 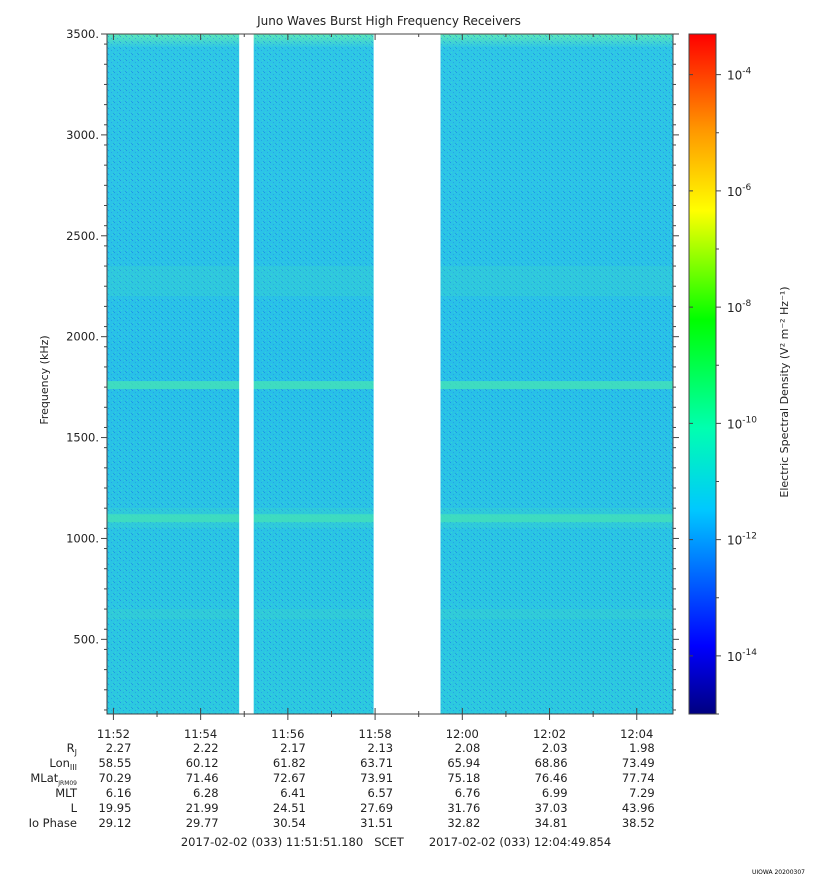 What do you see at coordinates (463, 823) in the screenshot?
I see `ephemeris-value: 32.82` at bounding box center [463, 823].